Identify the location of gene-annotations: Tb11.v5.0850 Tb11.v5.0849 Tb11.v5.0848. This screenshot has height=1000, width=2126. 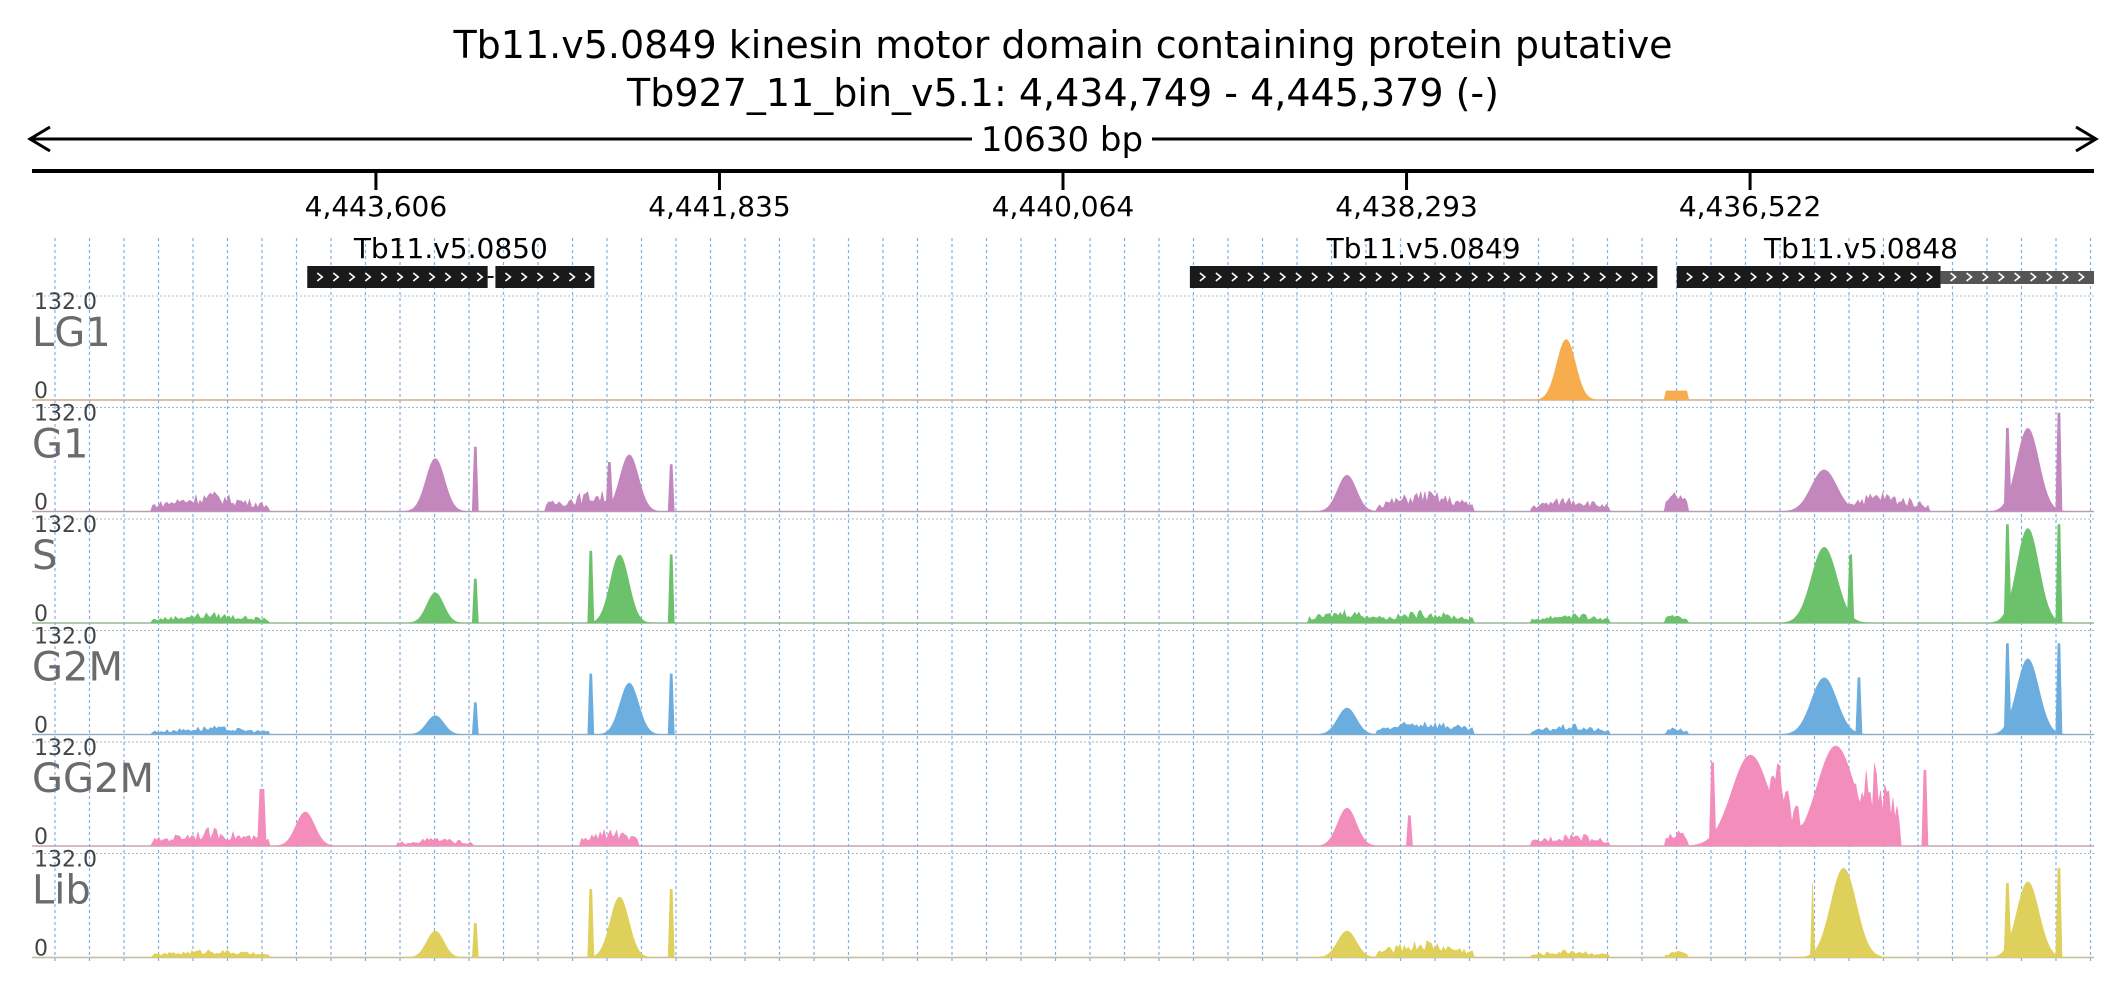
(1200, 260).